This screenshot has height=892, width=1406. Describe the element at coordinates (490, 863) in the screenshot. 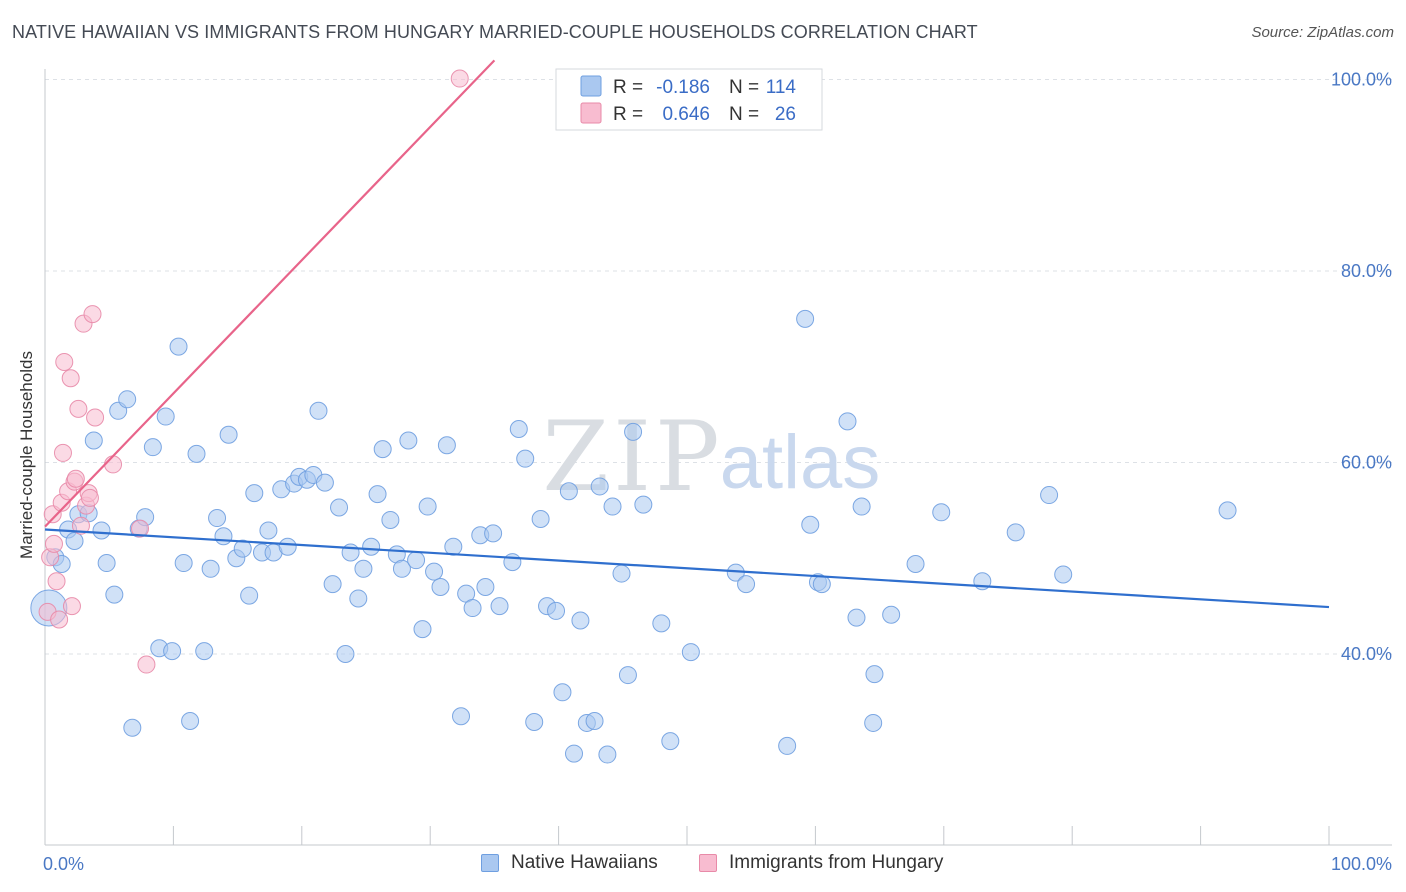

I see `legend-swatch-native-hawaiians` at that location.